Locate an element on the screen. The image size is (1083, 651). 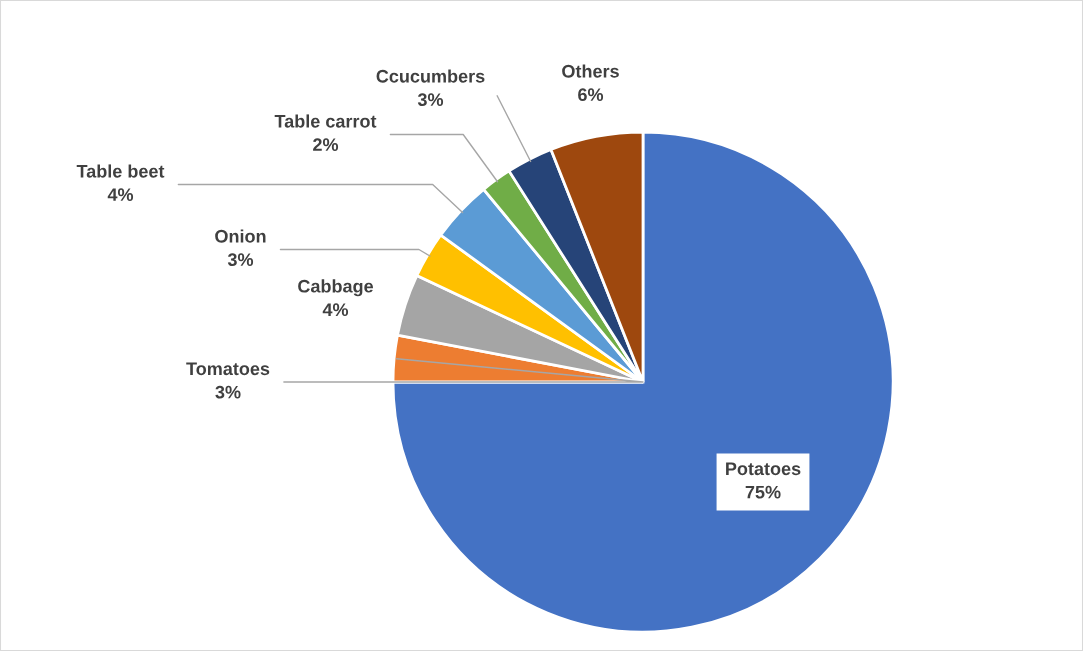
data-label: 2% is located at coordinates (326, 144).